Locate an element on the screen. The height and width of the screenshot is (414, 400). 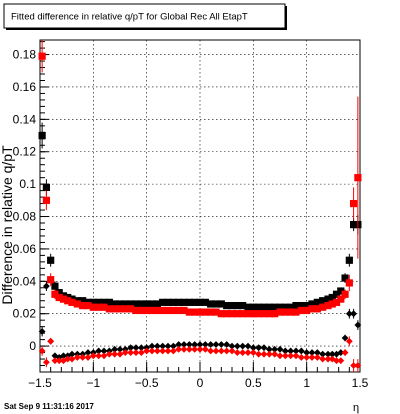
title-shadow-right is located at coordinates (286, 18).